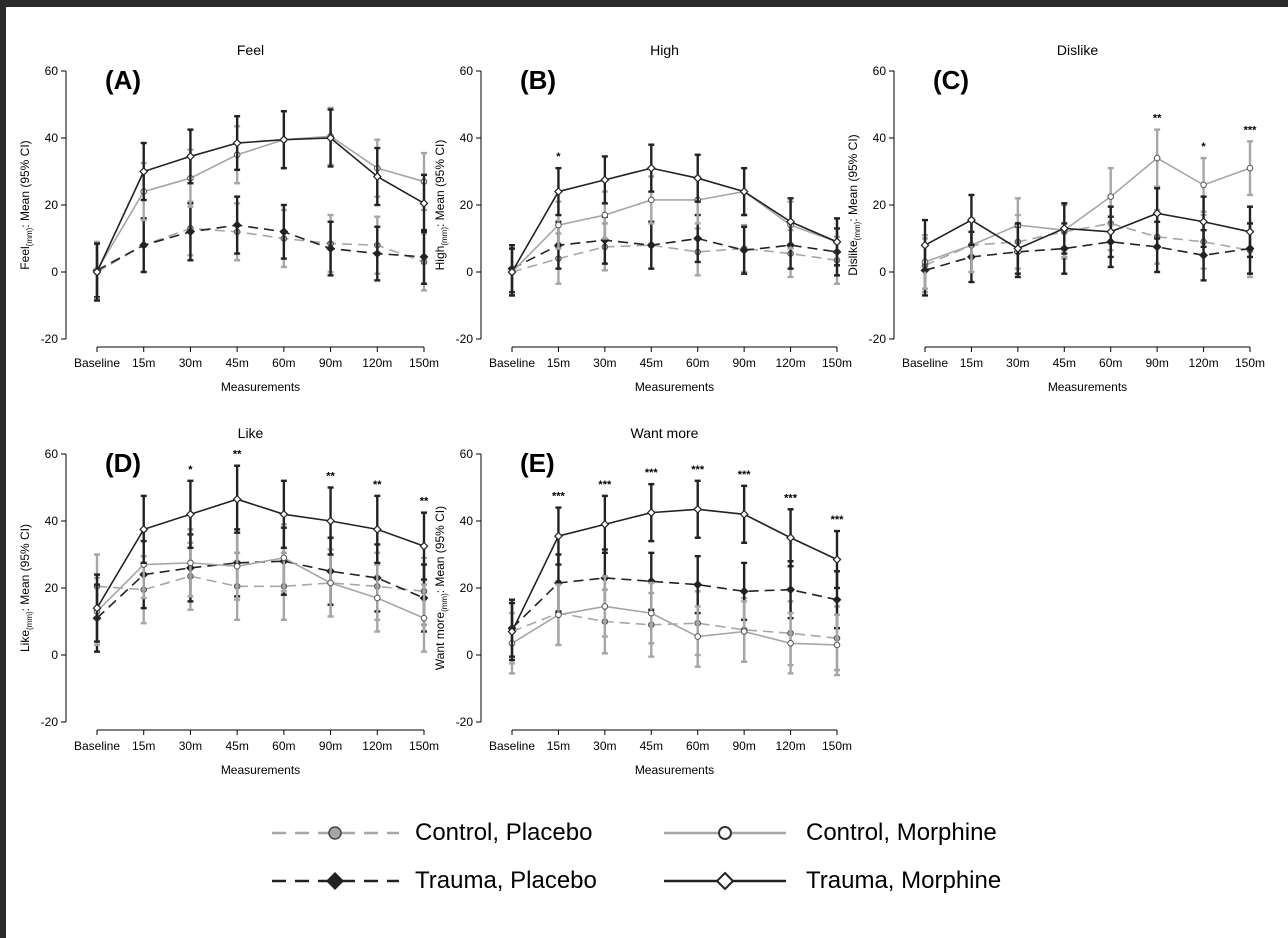  Describe the element at coordinates (25, 641) in the screenshot. I see `y-axis-title-main: Like` at that location.